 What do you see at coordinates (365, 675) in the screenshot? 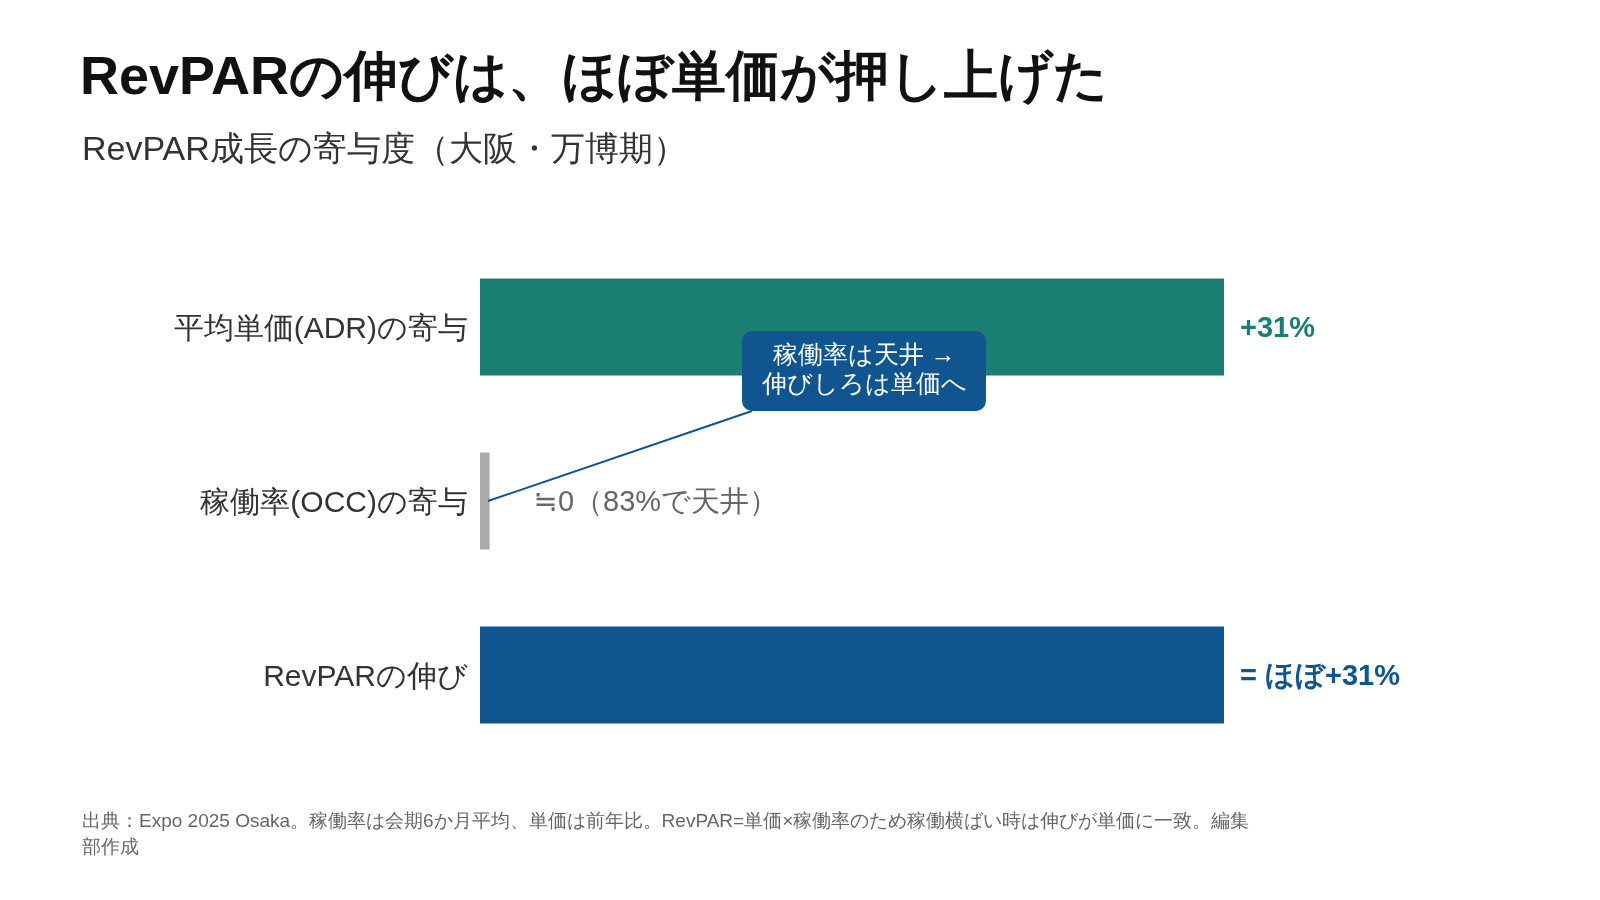
I see `y-tick-label: RevPARの伸び` at bounding box center [365, 675].